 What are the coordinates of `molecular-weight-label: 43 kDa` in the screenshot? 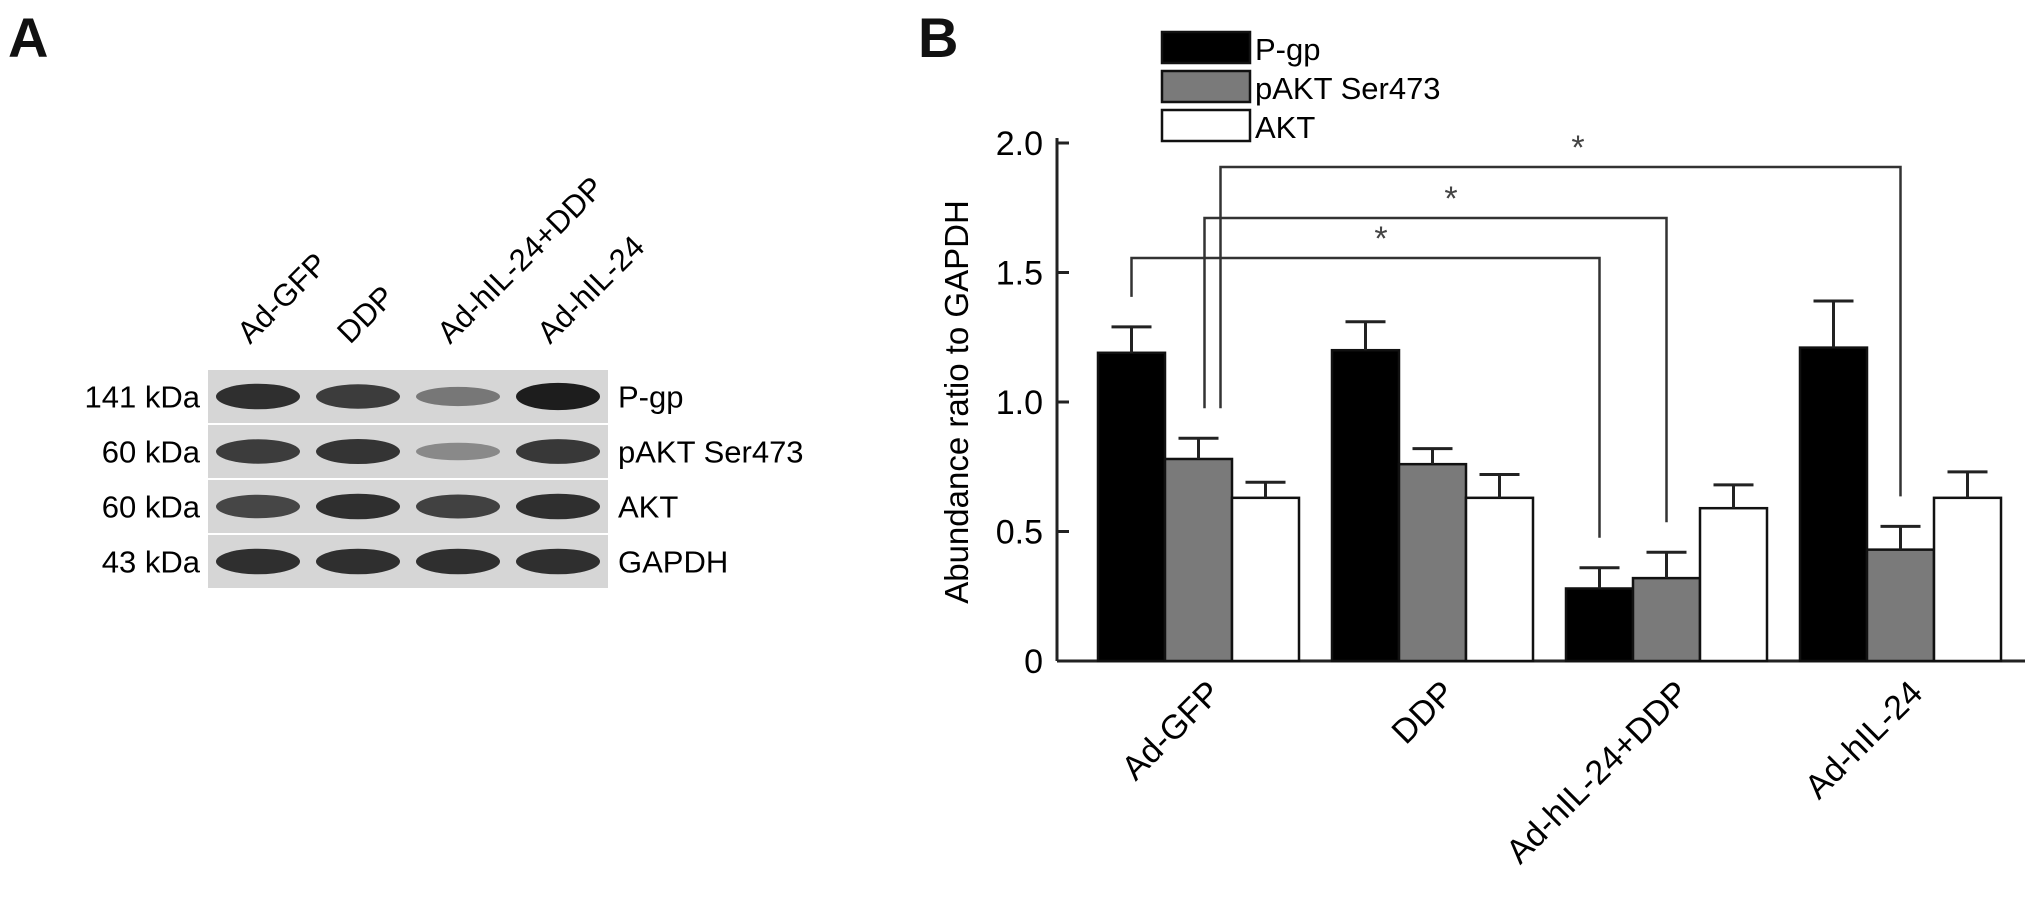 It's located at (151, 562).